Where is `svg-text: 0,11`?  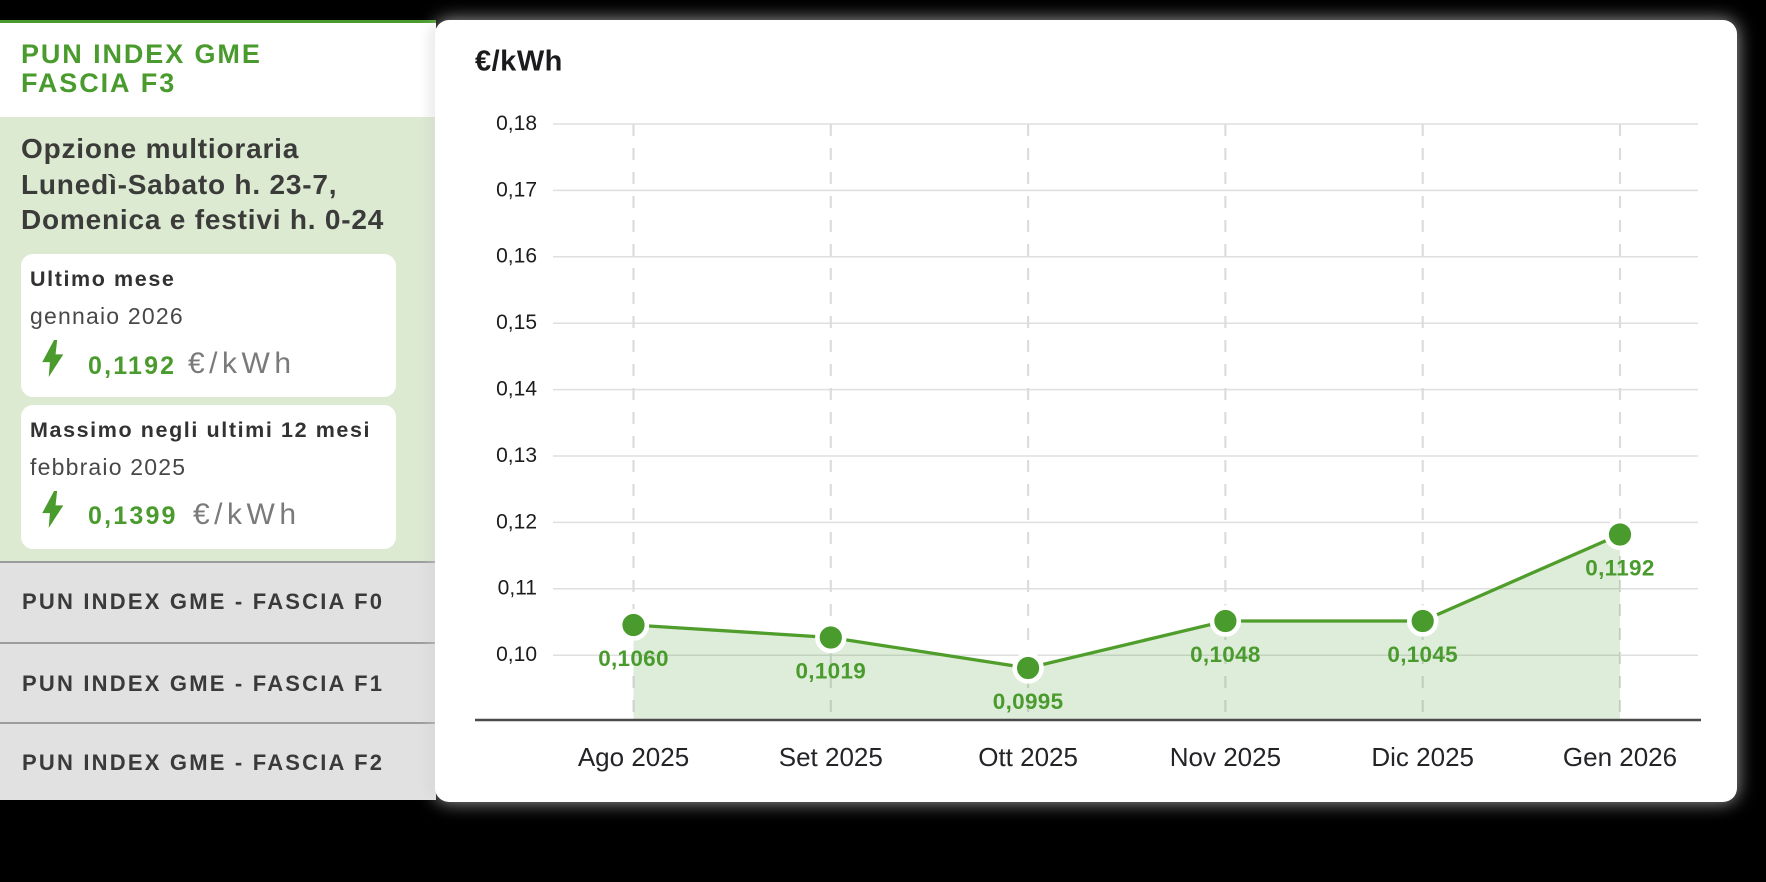
svg-text: 0,11 is located at coordinates (517, 588).